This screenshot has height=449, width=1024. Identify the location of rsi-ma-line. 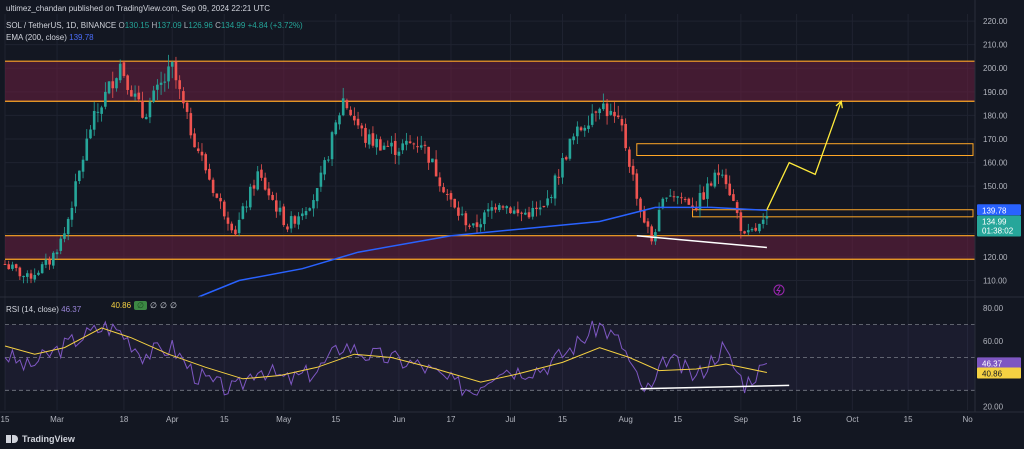
(386, 355).